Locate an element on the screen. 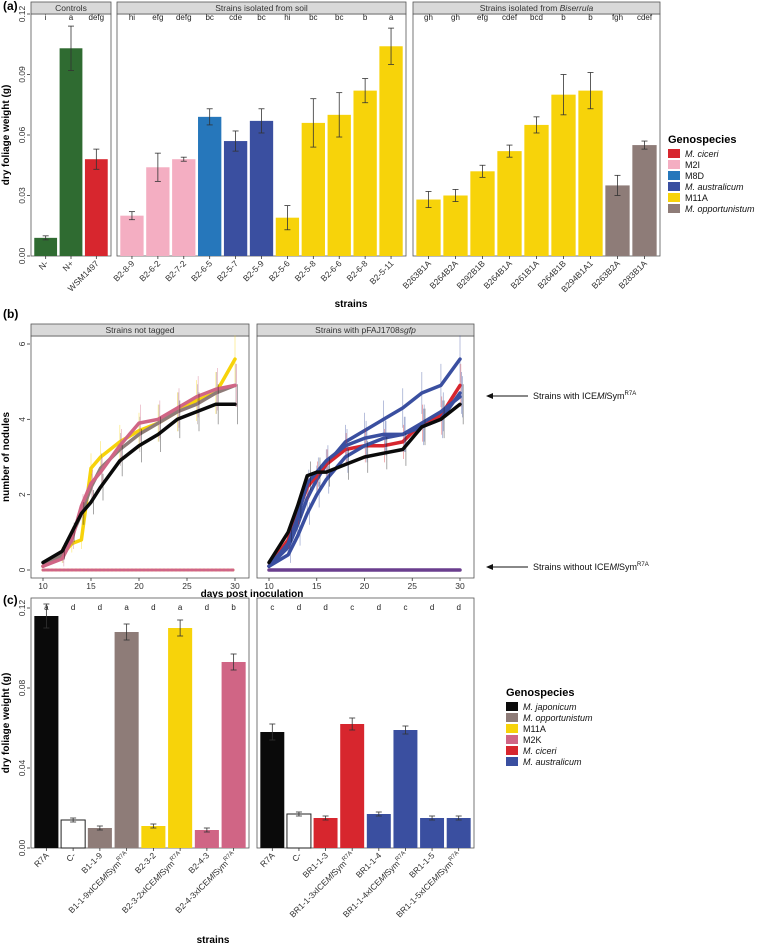  a-facet-1-title: Controls is located at coordinates (71, 8).